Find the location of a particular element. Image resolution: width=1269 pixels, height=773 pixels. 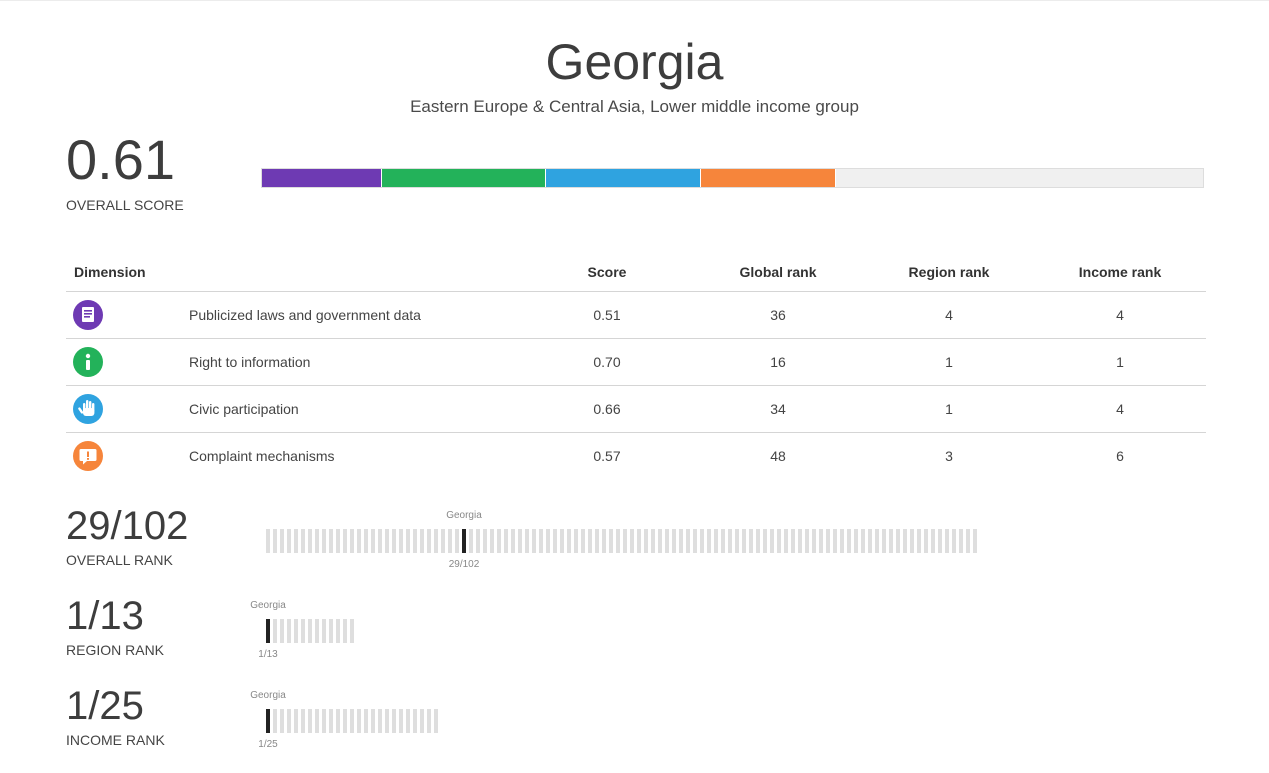

rank-marker-label: Georgia is located at coordinates (268, 605).